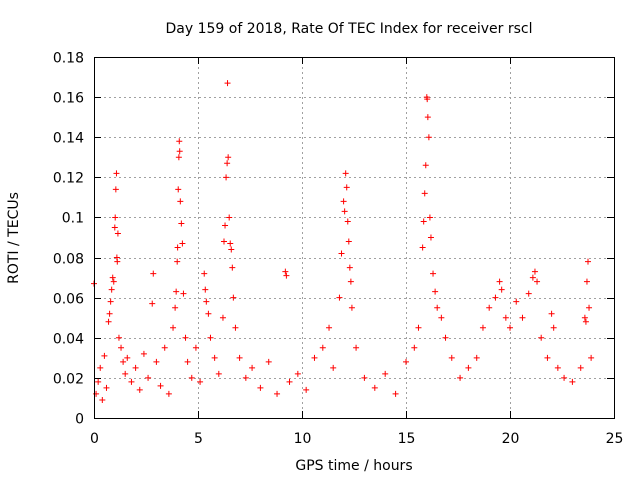  Describe the element at coordinates (14, 238) in the screenshot. I see `y-axis-label: ROTI / TECUs` at that location.